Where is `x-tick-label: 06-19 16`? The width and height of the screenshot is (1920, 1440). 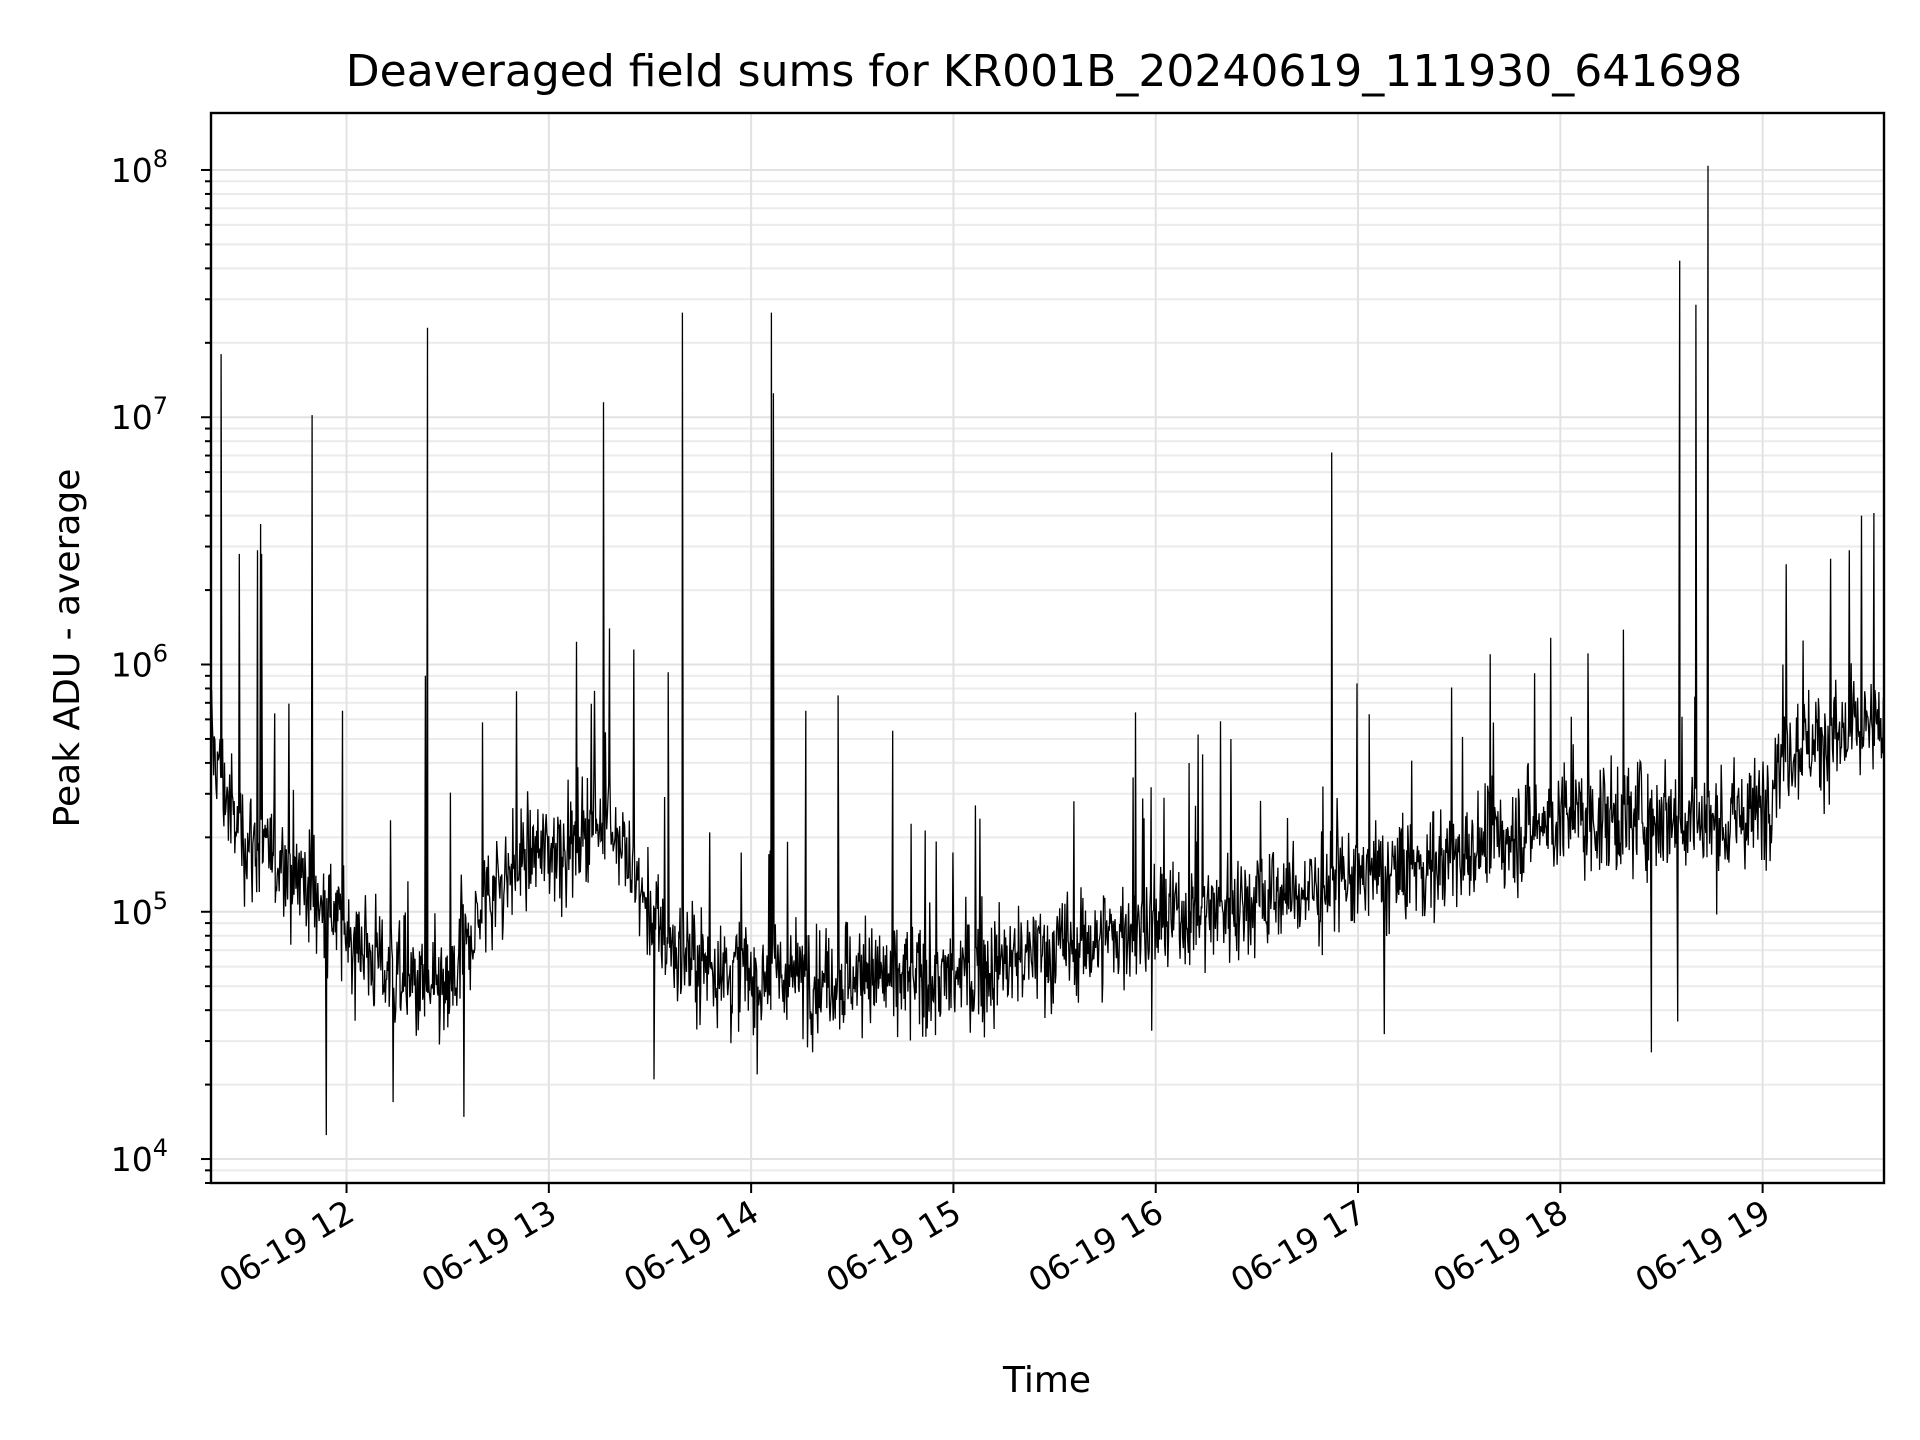 x-tick-label: 06-19 16 is located at coordinates (1096, 1246).